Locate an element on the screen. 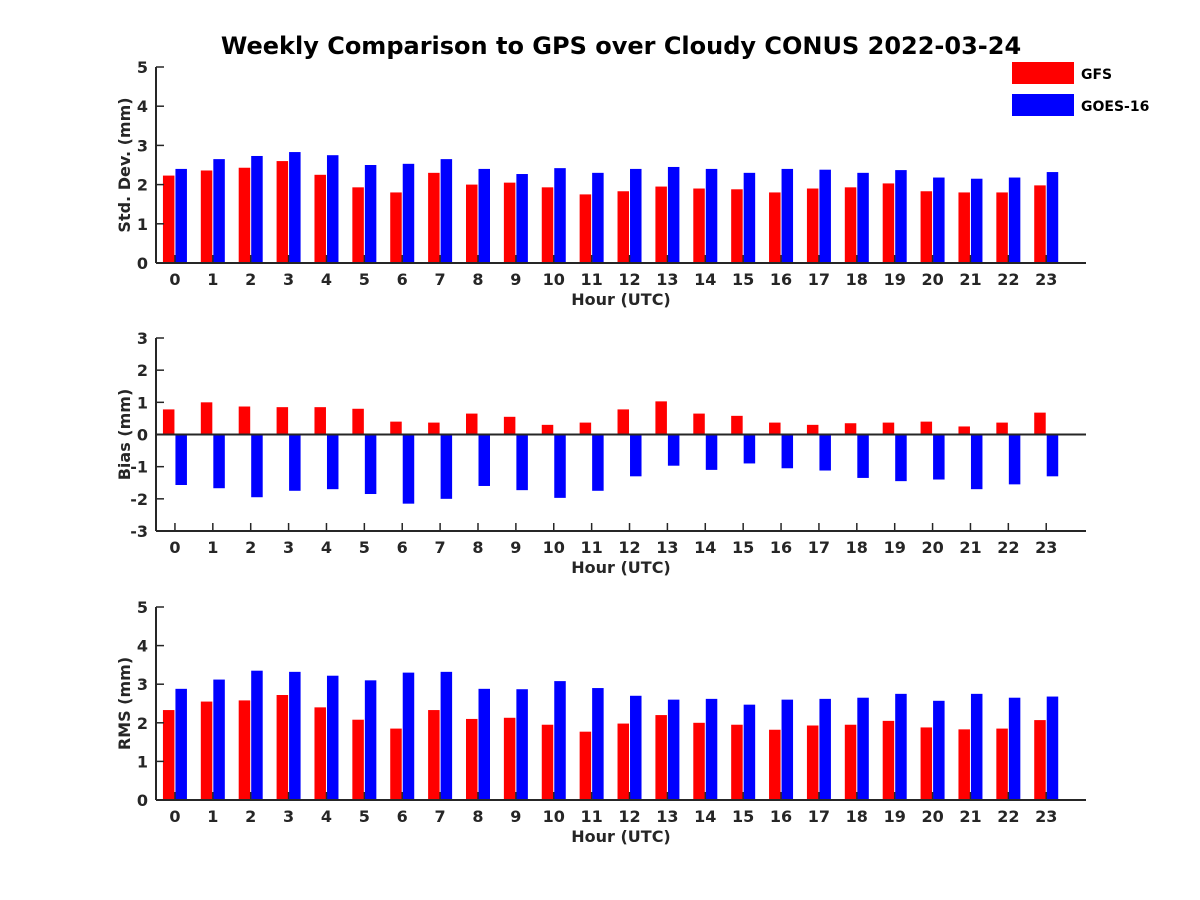 The height and width of the screenshot is (900, 1200). x-tick-label: 7 is located at coordinates (440, 816).